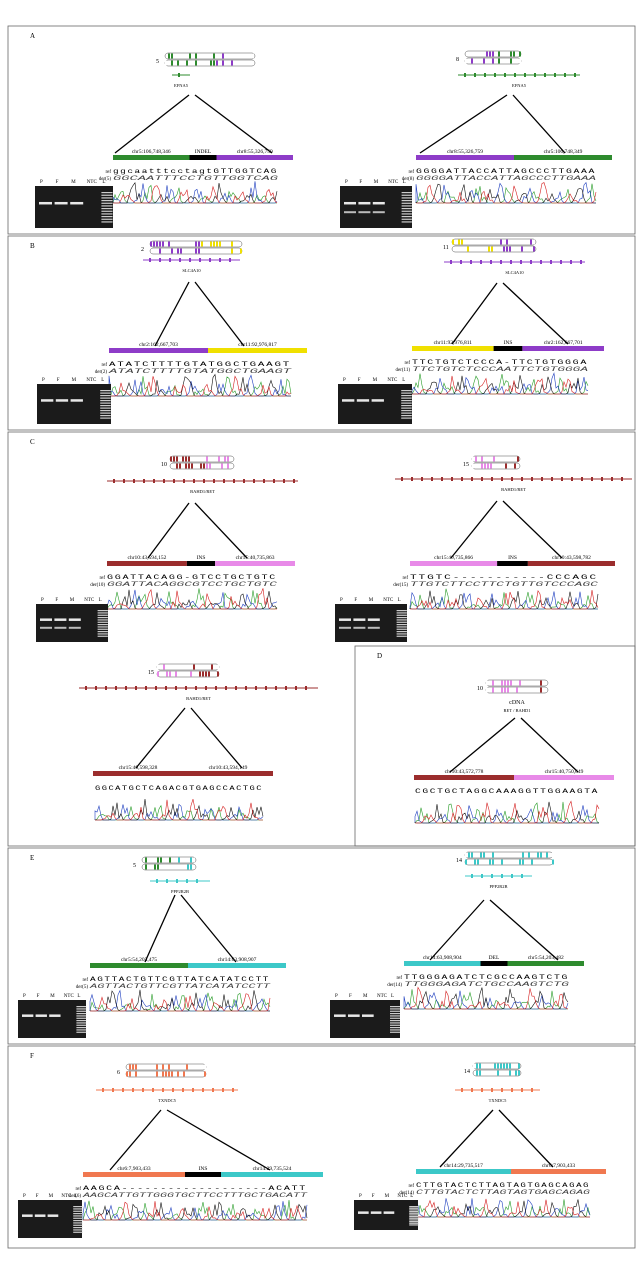  Describe the element at coordinates (91, 380) in the screenshot. I see `gel-lane-label: NTC` at that location.